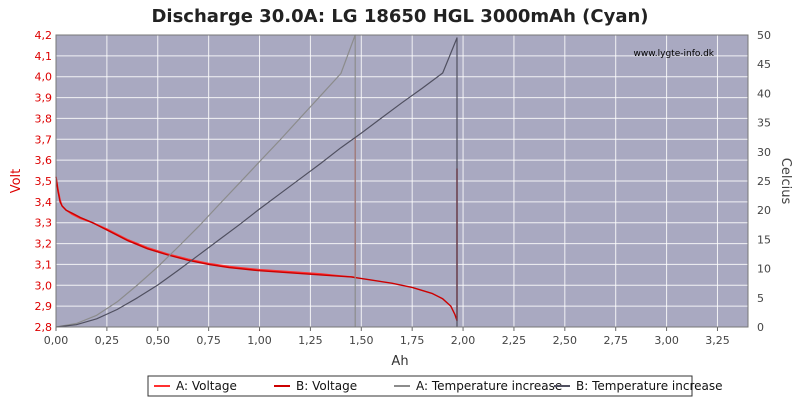 This screenshot has width=800, height=400. Describe the element at coordinates (259, 340) in the screenshot. I see `x-tick-label: 1,00` at that location.